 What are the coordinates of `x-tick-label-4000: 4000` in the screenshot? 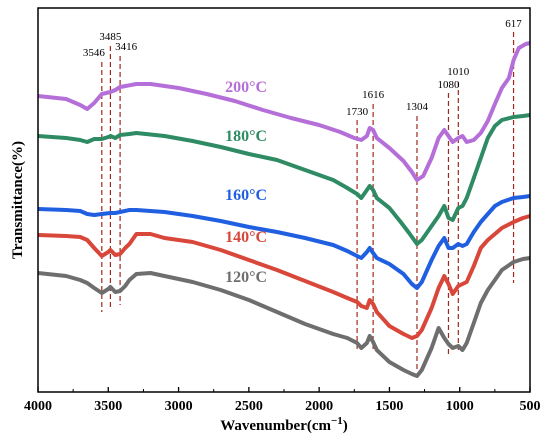 It's located at (38, 406).